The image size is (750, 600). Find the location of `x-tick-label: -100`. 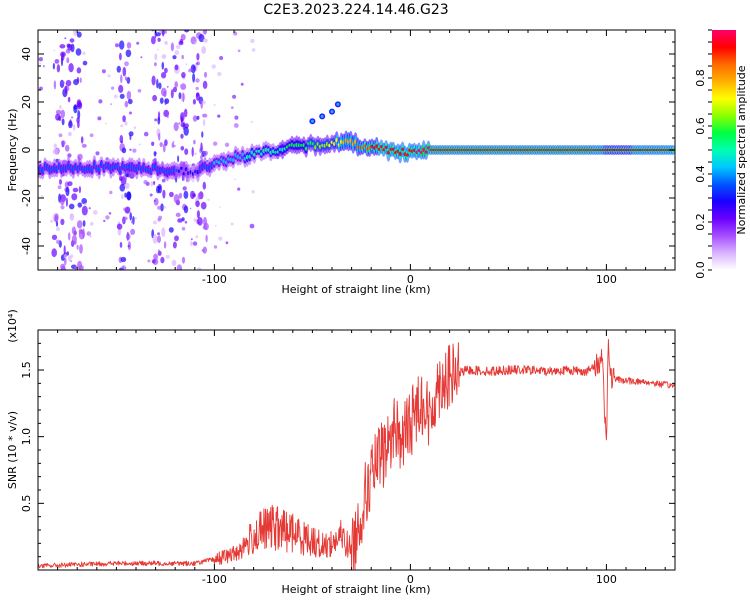

x-tick-label: -100 is located at coordinates (214, 279).